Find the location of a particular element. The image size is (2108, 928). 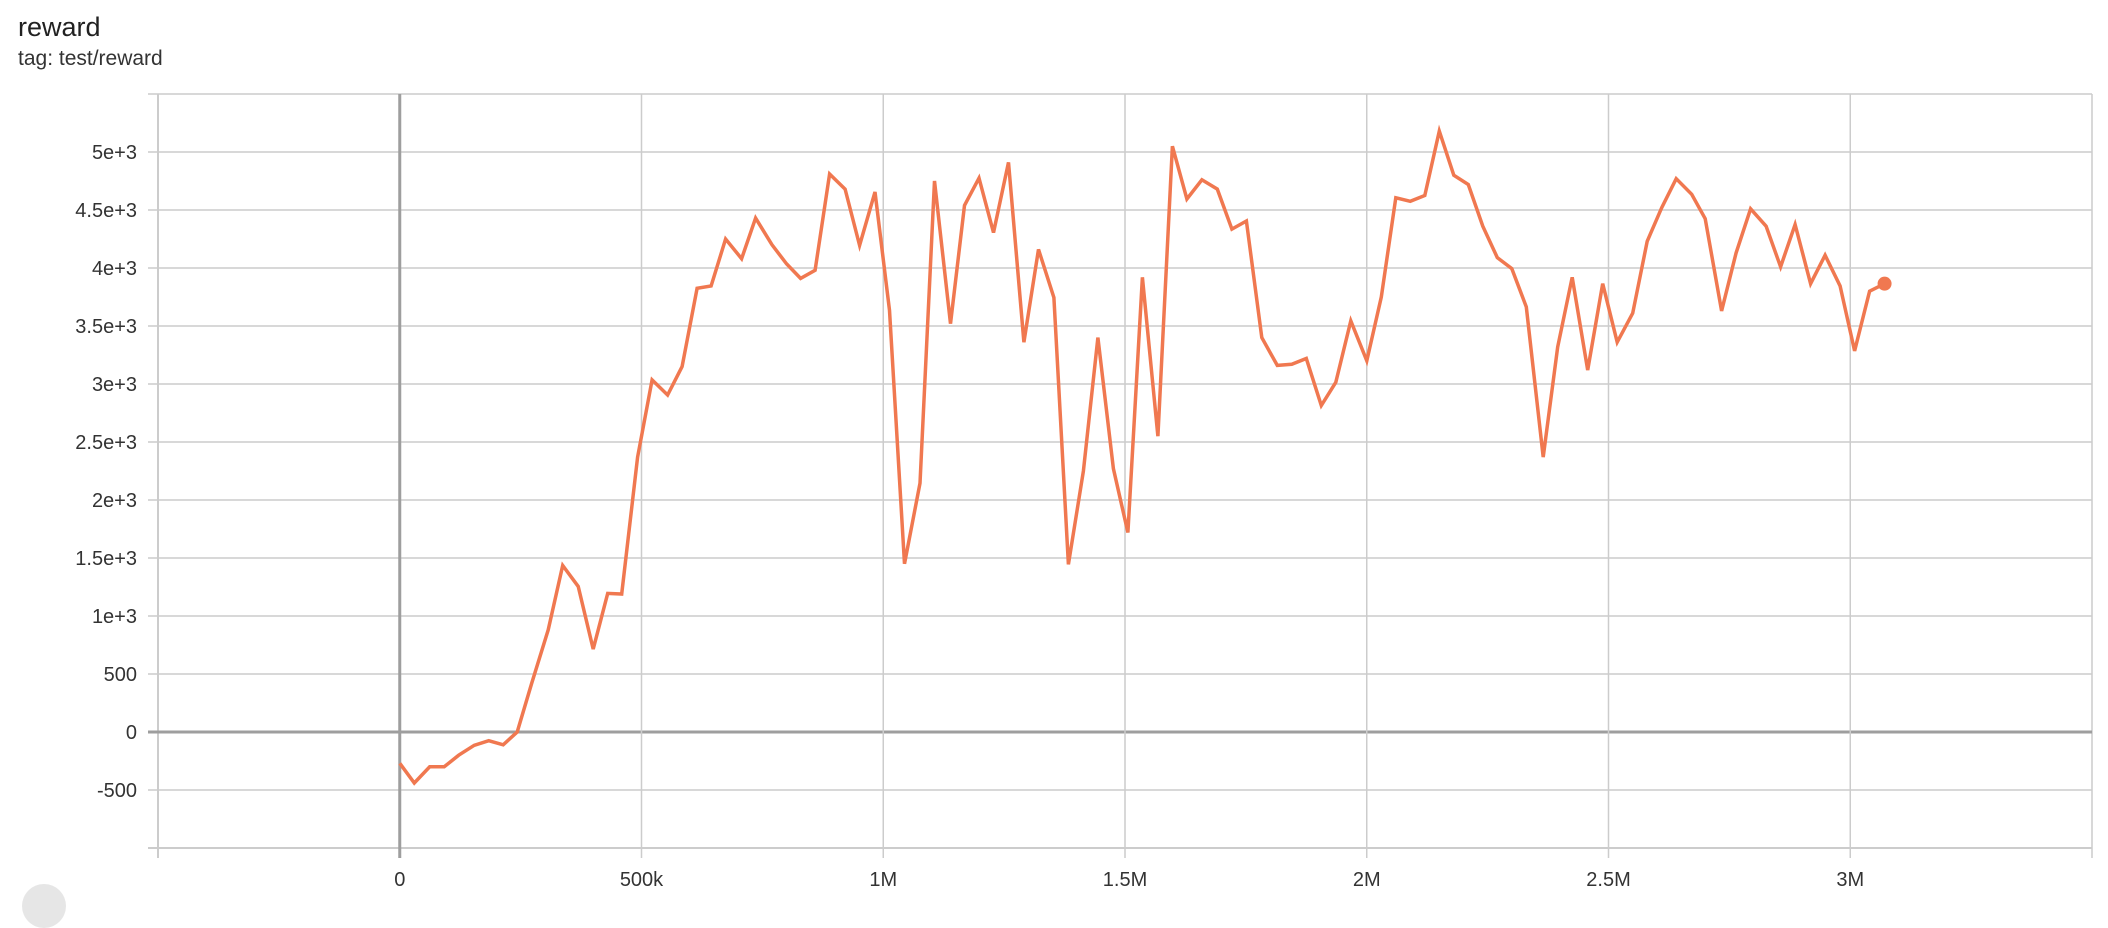

y-tick-label: 2e+3 is located at coordinates (114, 501).